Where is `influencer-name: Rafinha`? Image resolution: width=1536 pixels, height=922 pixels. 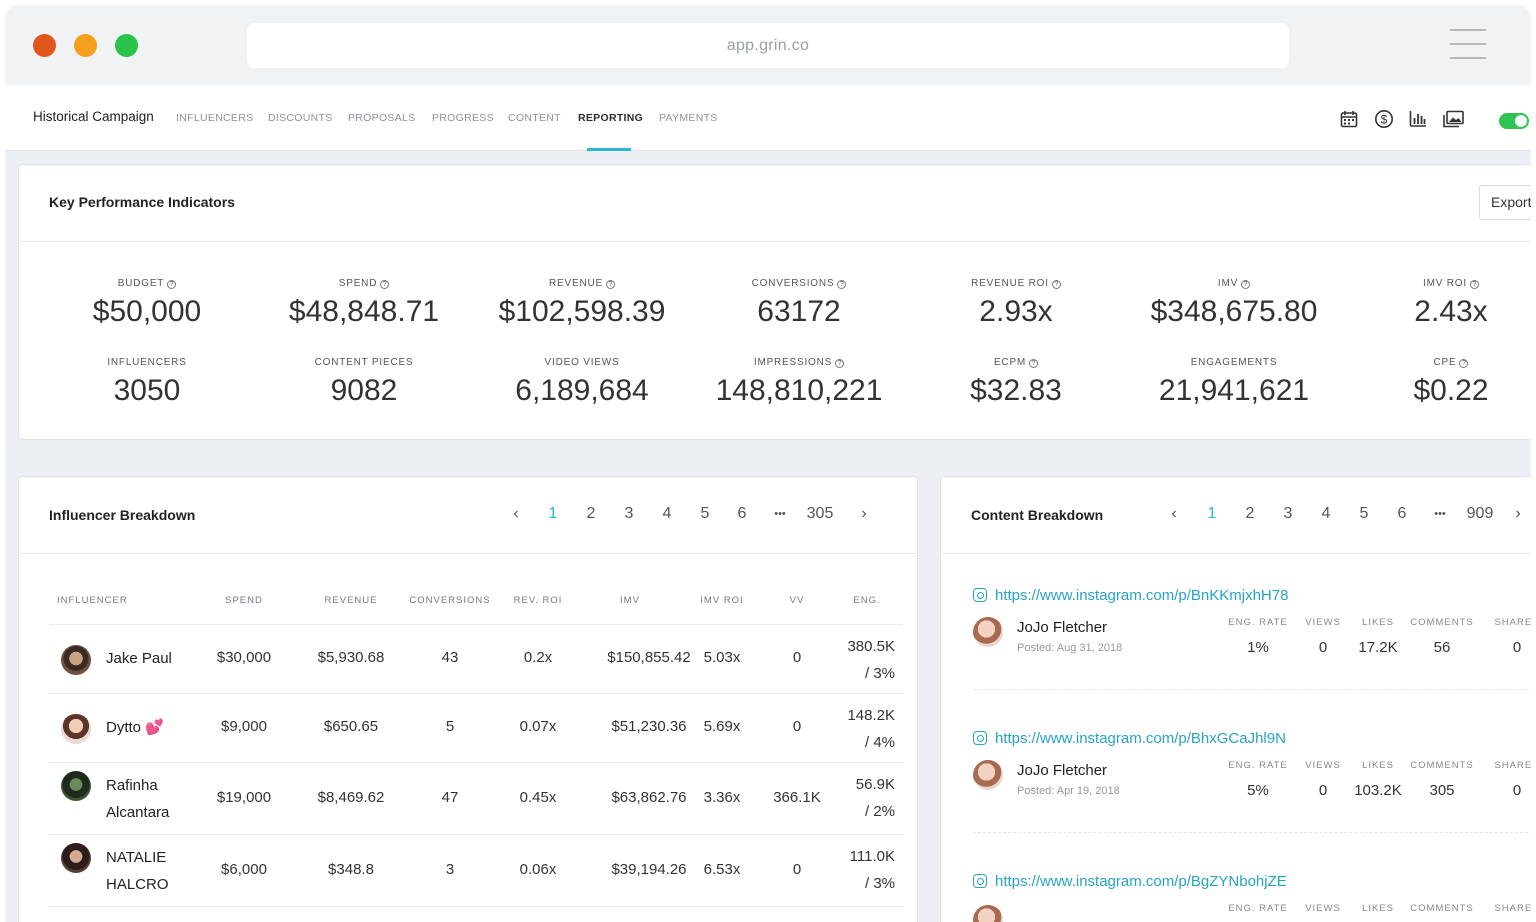 influencer-name: Rafinha is located at coordinates (132, 785).